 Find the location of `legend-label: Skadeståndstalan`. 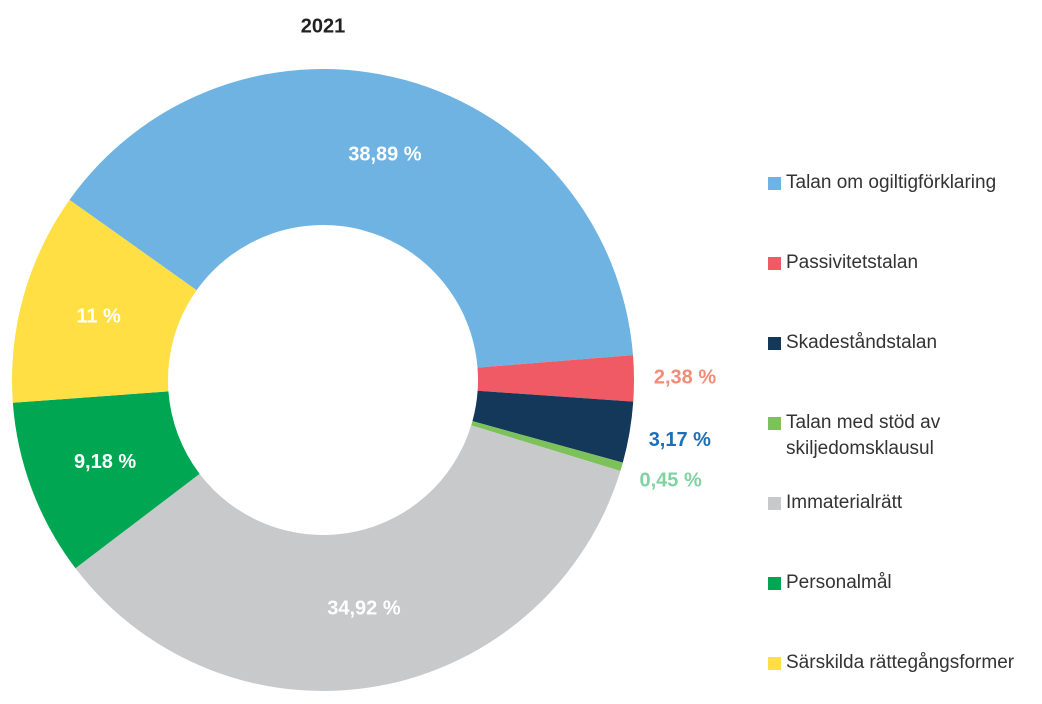

legend-label: Skadeståndstalan is located at coordinates (862, 342).